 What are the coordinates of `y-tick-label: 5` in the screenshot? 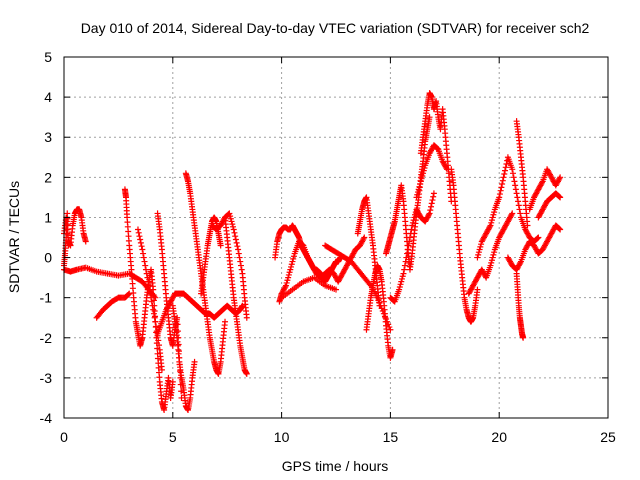 It's located at (48, 57).